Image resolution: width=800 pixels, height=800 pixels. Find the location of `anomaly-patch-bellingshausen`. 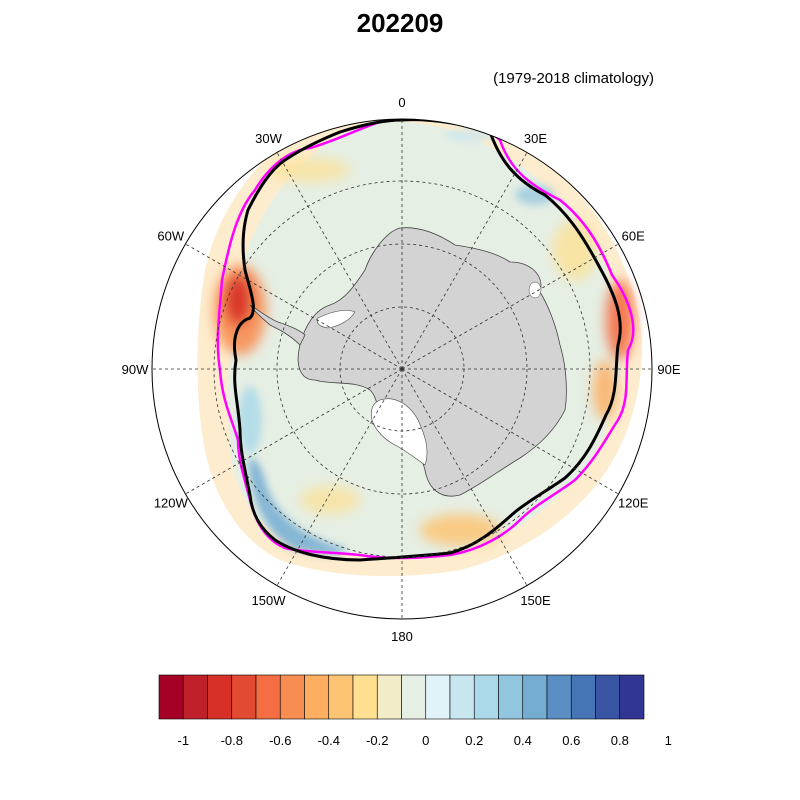

anomaly-patch-bellingshausen is located at coordinates (250, 420).